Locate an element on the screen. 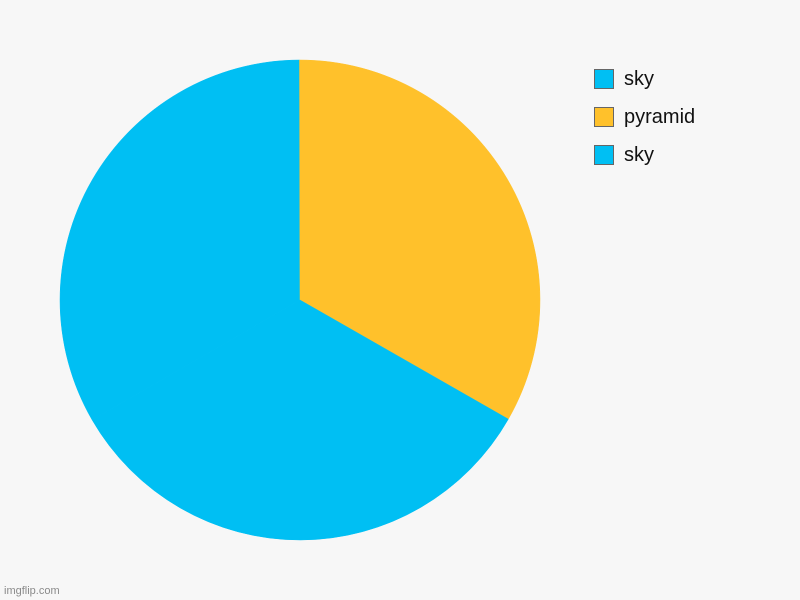 This screenshot has height=600, width=800. legend-item-sky-1: sky is located at coordinates (644, 79).